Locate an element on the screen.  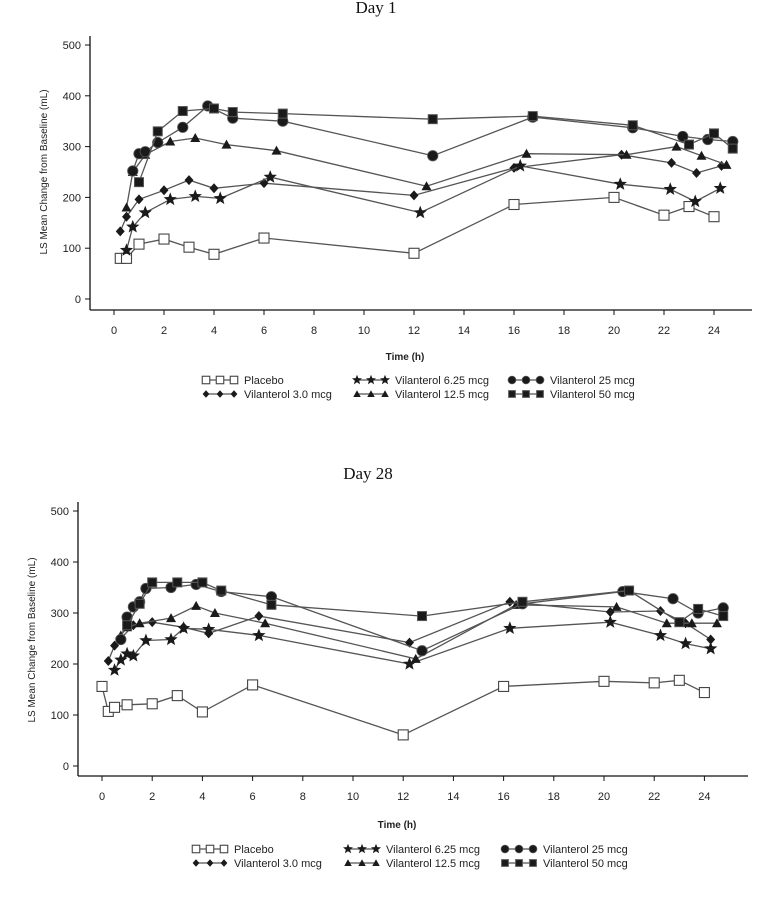
x-tick-label: 6 is located at coordinates (253, 797).